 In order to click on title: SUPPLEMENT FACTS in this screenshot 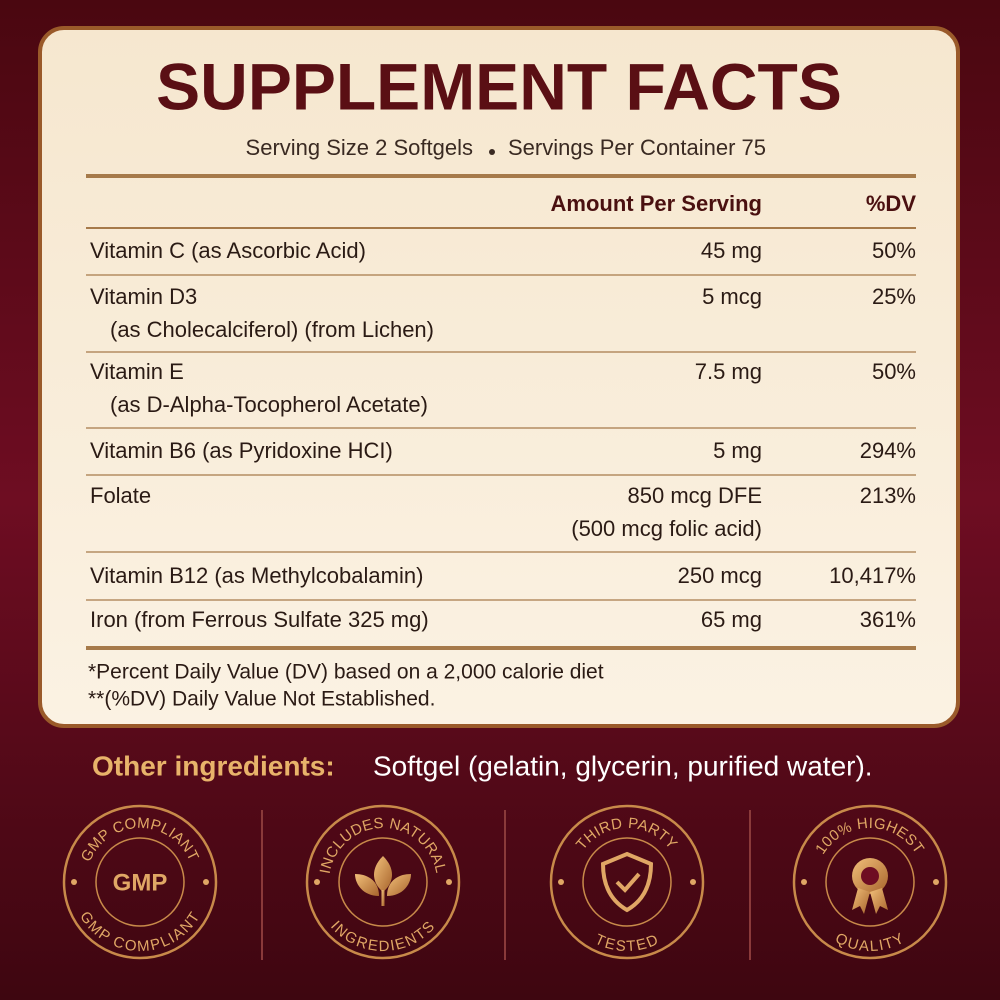, I will do `click(499, 86)`.